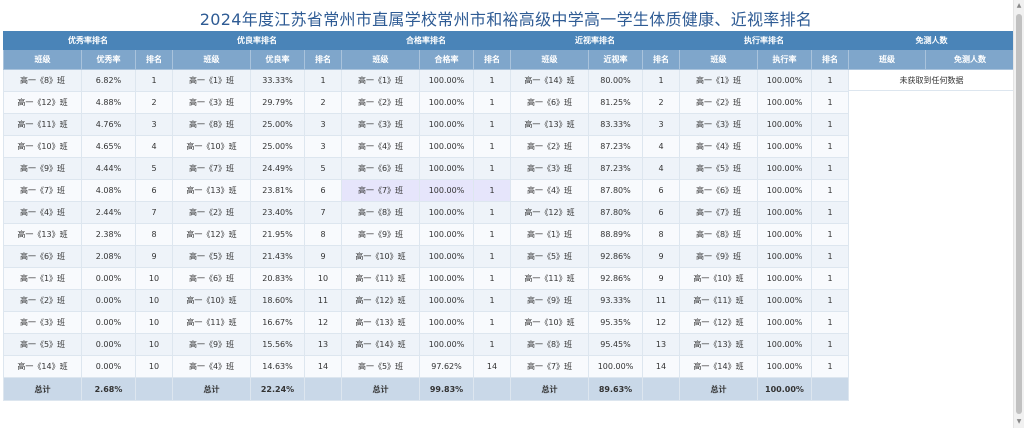 The width and height of the screenshot is (1024, 428). Describe the element at coordinates (1019, 5) in the screenshot. I see `scroll-up-icon: ▲` at that location.